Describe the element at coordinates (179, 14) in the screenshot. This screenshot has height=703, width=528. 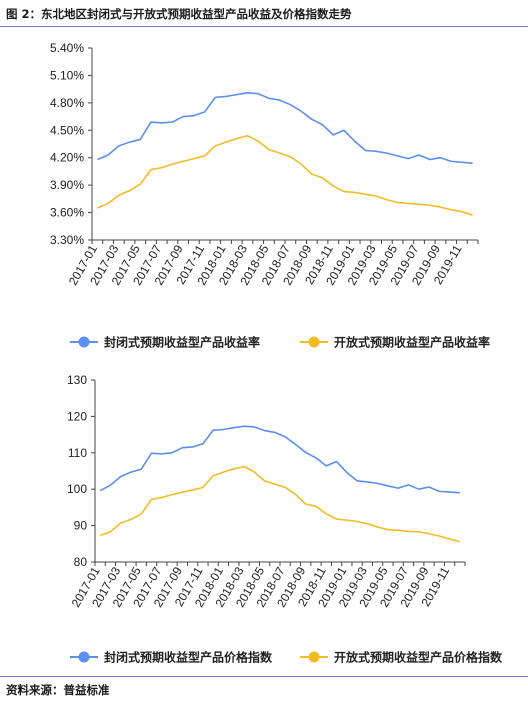
I see `figure-title: 图 2：东北地区封闭式与开放式预期收益型产品收益及价格指数走势` at that location.